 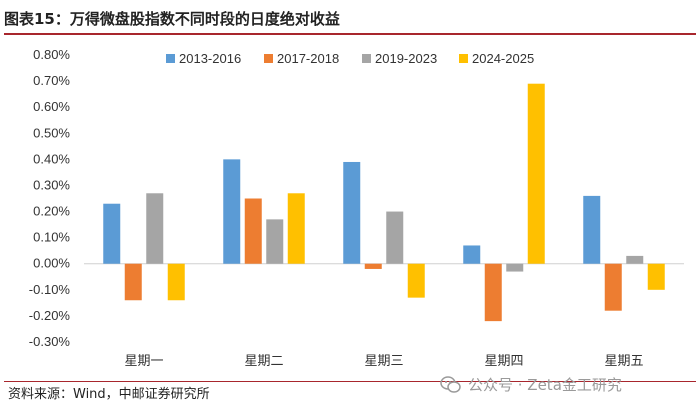 I want to click on y-tick-label: -0.10%, so click(x=50, y=289).